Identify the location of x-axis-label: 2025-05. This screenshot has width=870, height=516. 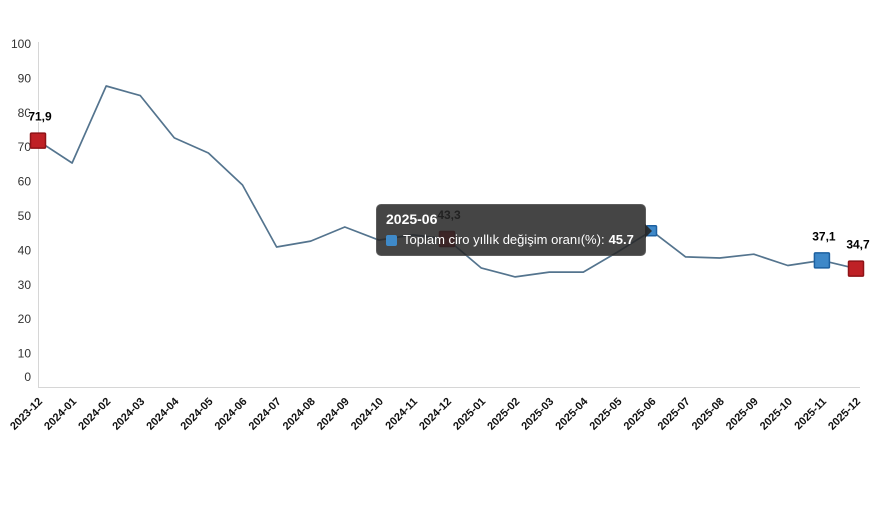
(606, 414).